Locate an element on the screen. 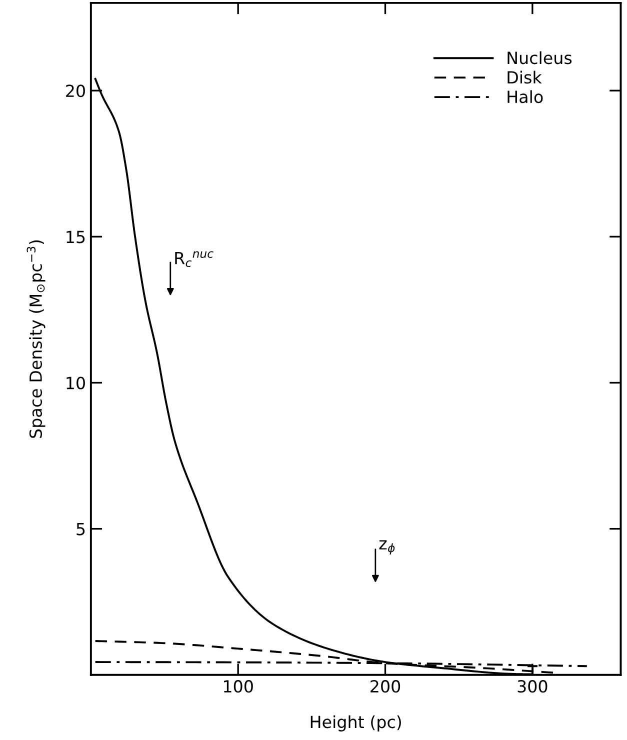 The width and height of the screenshot is (627, 740). annotation: R$_{c}$$^{nuc}$ is located at coordinates (194, 259).